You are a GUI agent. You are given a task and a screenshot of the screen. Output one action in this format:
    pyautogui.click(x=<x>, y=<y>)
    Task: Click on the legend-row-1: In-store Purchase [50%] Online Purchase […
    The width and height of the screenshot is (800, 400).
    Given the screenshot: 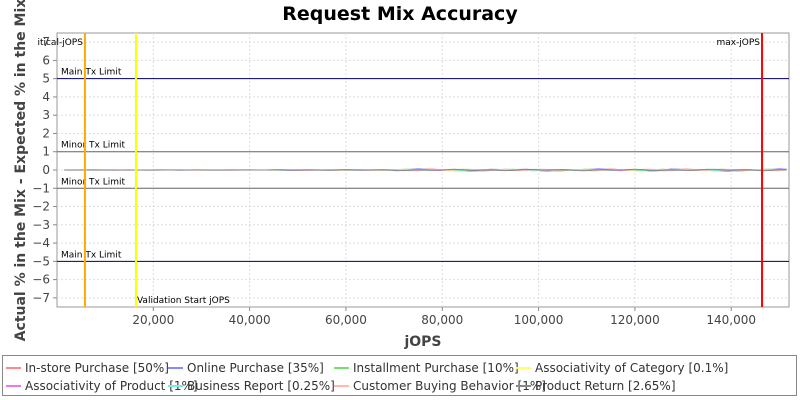 What is the action you would take?
    pyautogui.click(x=399, y=368)
    